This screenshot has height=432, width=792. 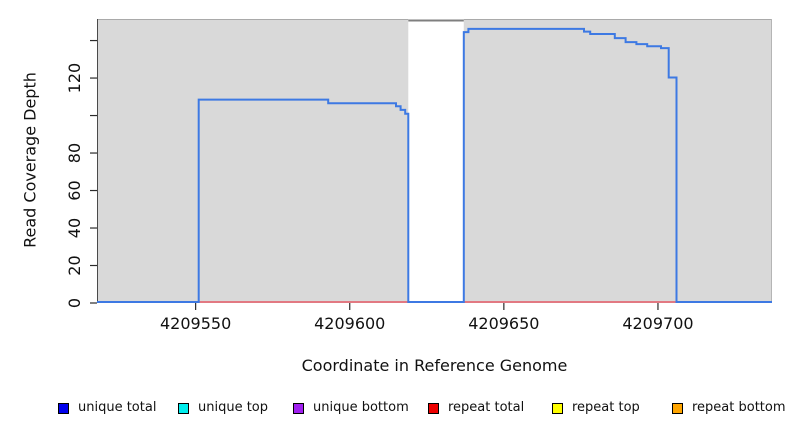 I want to click on legend-label: repeat bottom, so click(x=739, y=407).